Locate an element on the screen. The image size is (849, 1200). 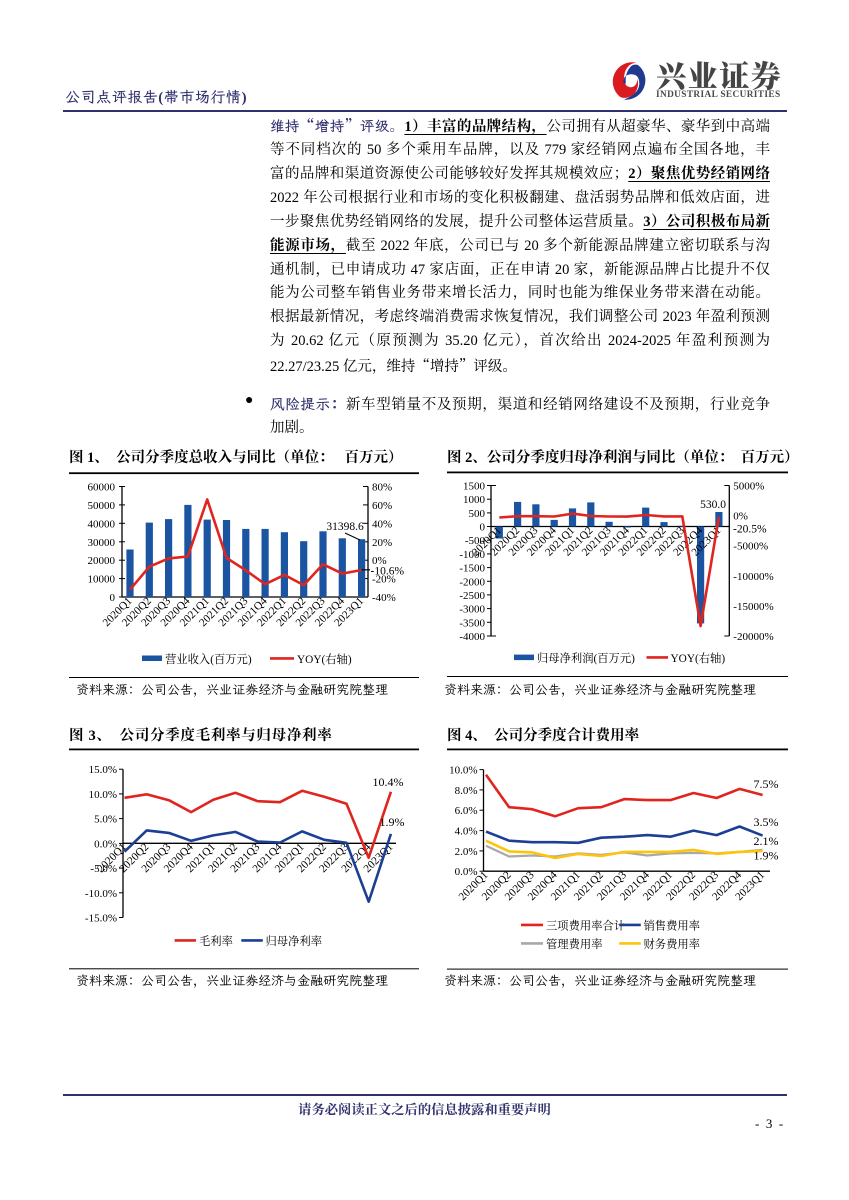
svg-text: 530.0 is located at coordinates (713, 505).